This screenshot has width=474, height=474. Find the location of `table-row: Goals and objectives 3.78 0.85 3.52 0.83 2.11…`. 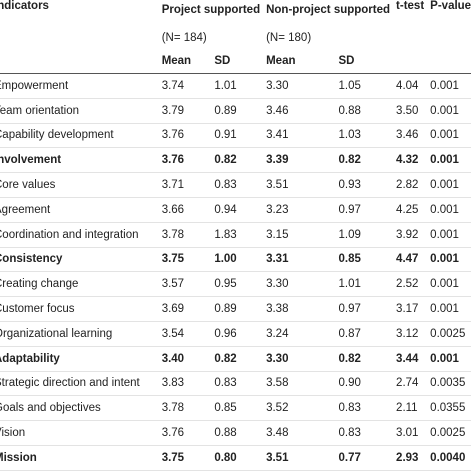

table-row: Goals and objectives 3.78 0.85 3.52 0.83 2.11… is located at coordinates (236, 408).